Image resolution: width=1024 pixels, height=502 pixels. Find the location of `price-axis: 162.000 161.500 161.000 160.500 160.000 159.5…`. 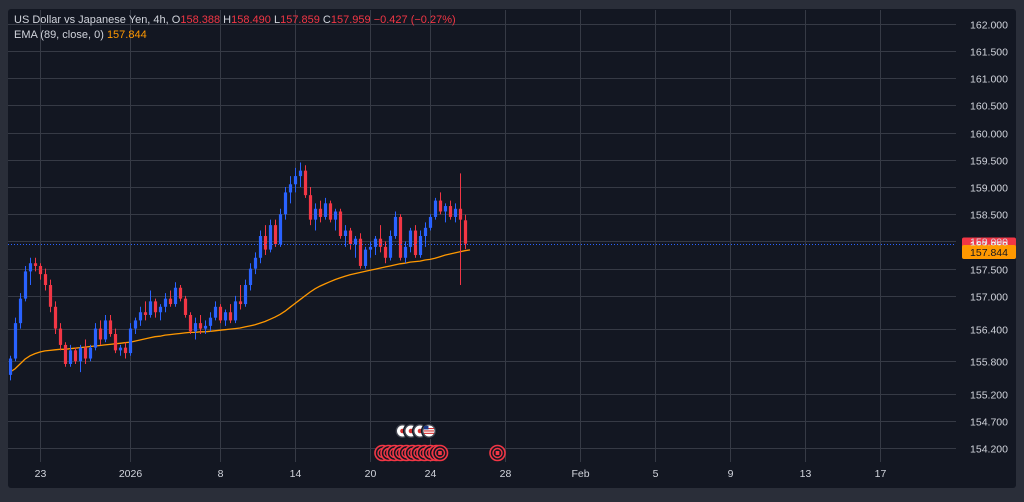

price-axis: 162.000 161.500 161.000 160.500 160.000 159.5… is located at coordinates (989, 238).